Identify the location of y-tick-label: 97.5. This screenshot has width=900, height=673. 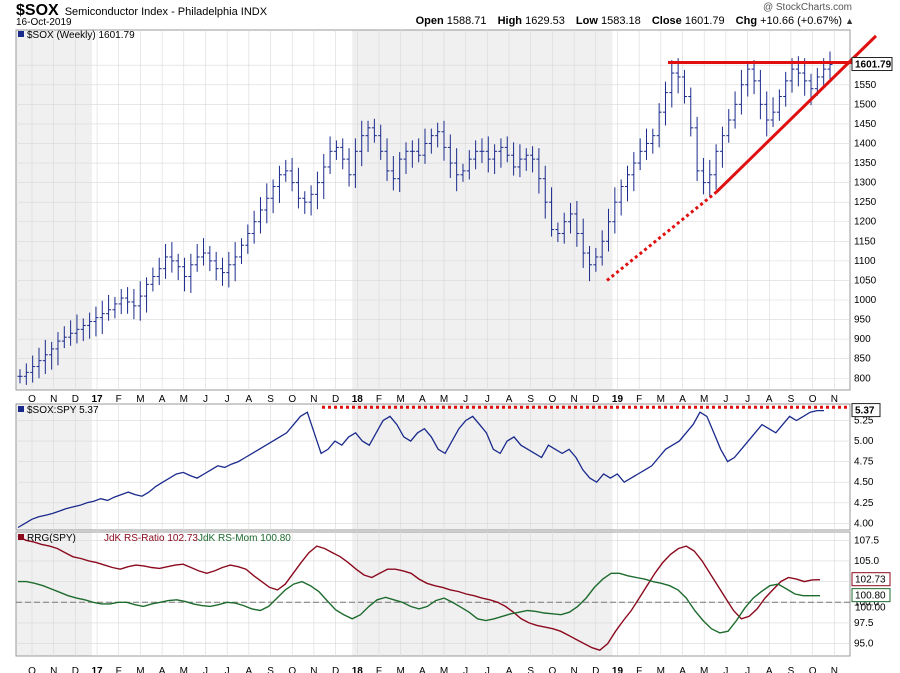
(864, 623).